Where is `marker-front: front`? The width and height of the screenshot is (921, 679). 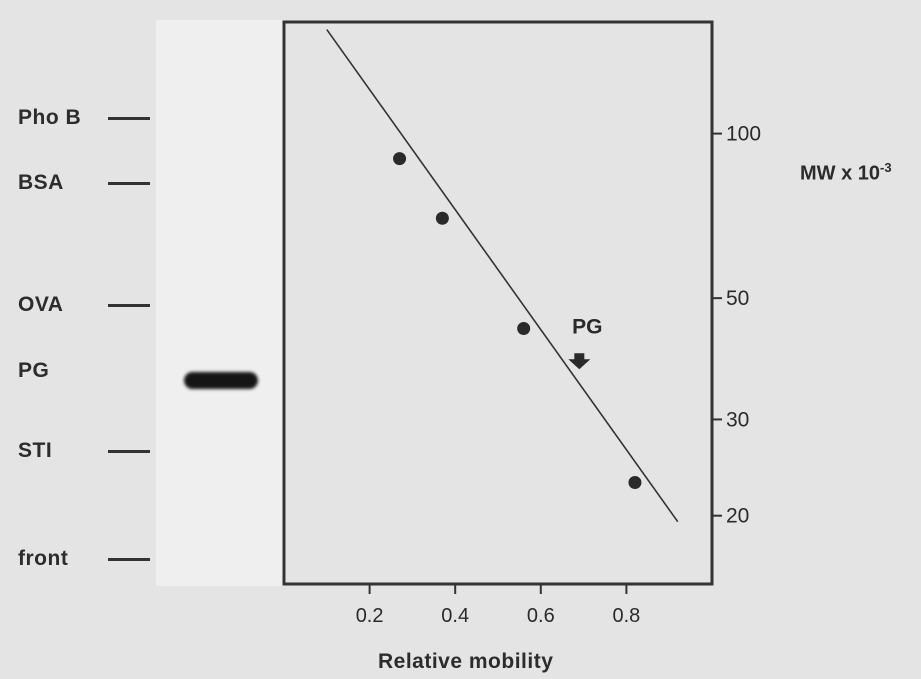
marker-front: front is located at coordinates (84, 559).